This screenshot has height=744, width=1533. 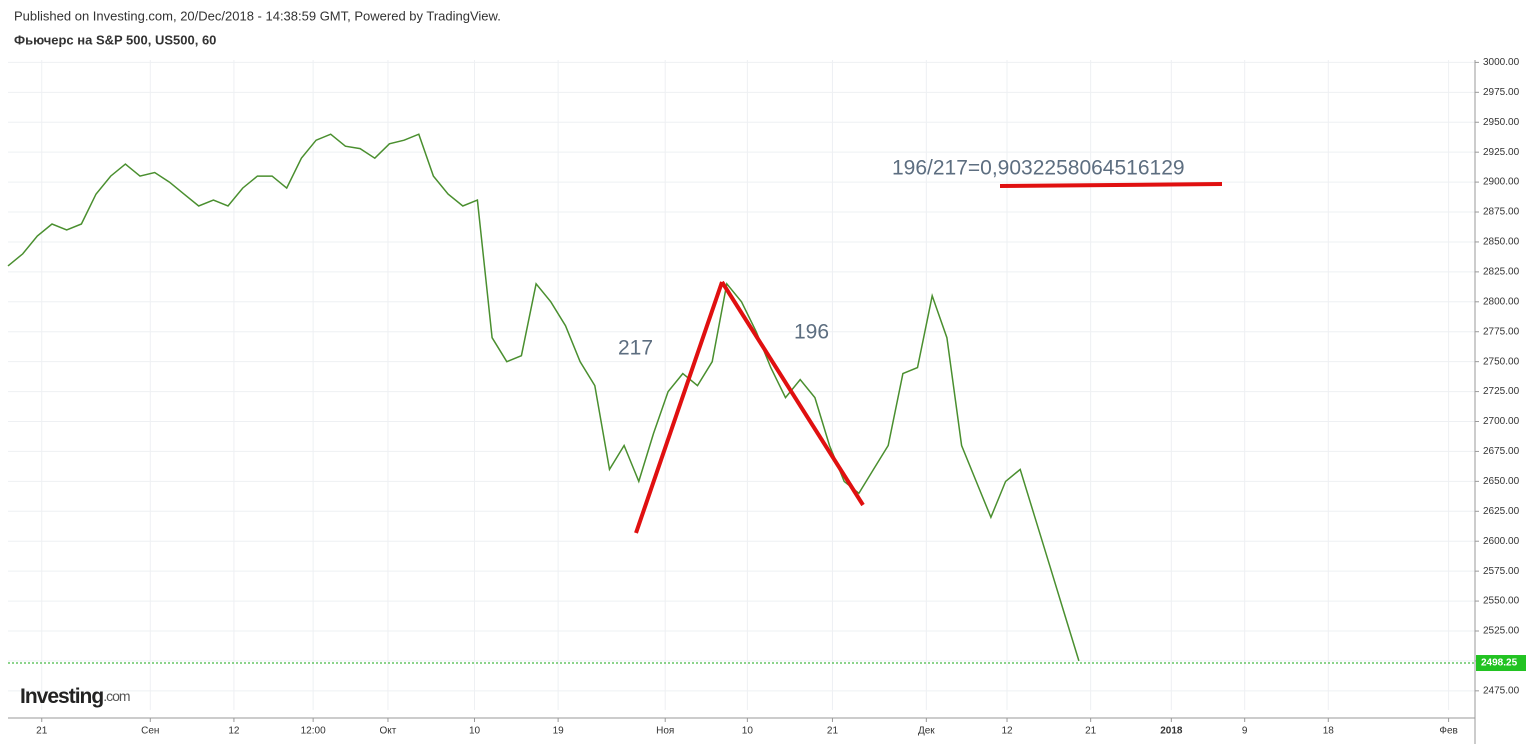 What do you see at coordinates (559, 731) in the screenshot?
I see `x-tick-label: 19` at bounding box center [559, 731].